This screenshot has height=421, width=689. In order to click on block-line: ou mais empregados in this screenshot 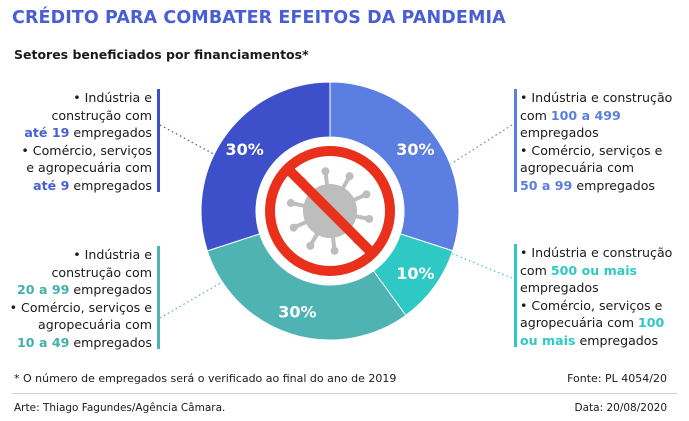, I will do `click(602, 341)`.